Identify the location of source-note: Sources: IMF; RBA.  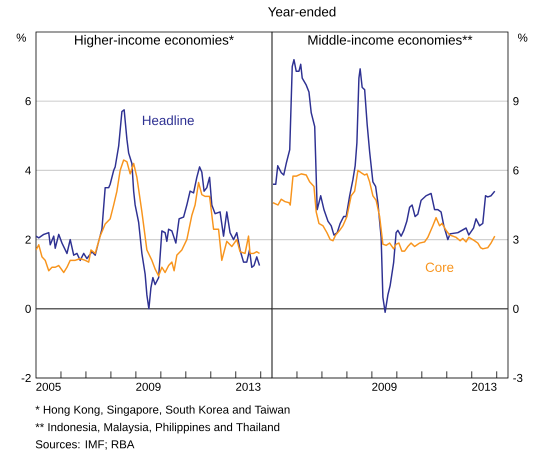
(85, 445).